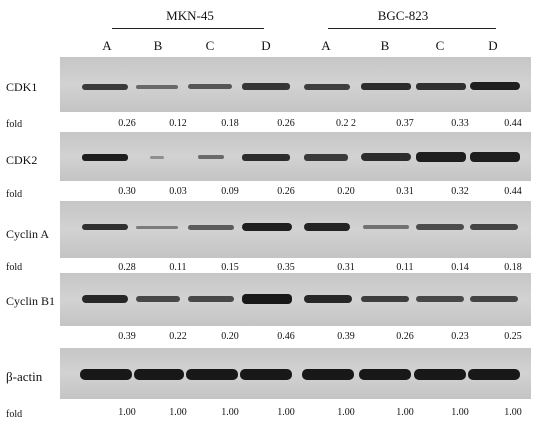  What do you see at coordinates (286, 336) in the screenshot?
I see `fold-value-cyclin-b1-mkn45-d: 0.46` at bounding box center [286, 336].